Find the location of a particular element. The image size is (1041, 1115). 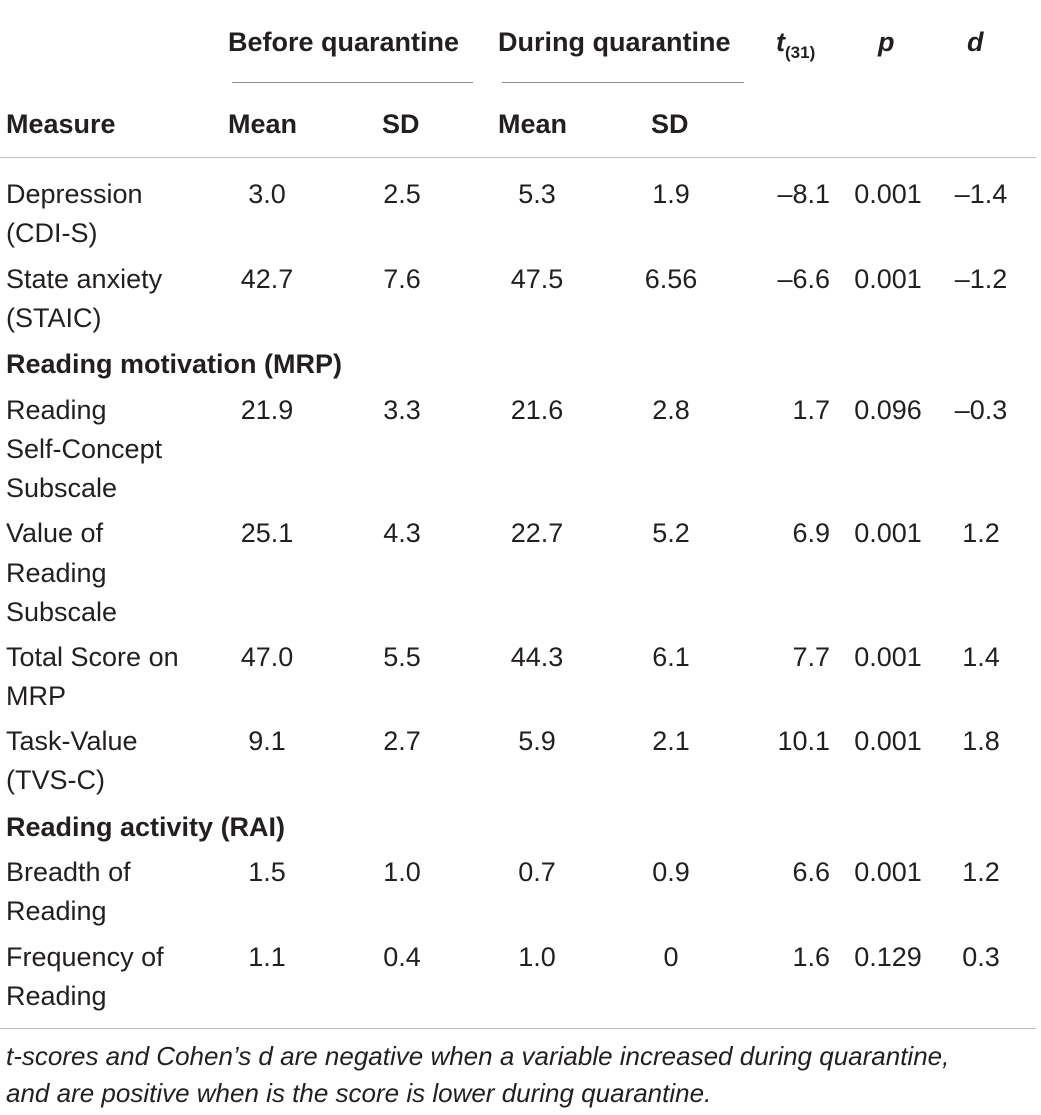

before-sd-cell: 2.7 is located at coordinates (402, 741).